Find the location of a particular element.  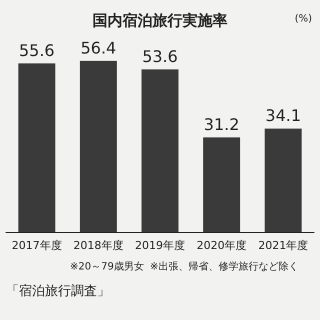

text: ※出張、帰省、修学旅行など除く is located at coordinates (224, 266).